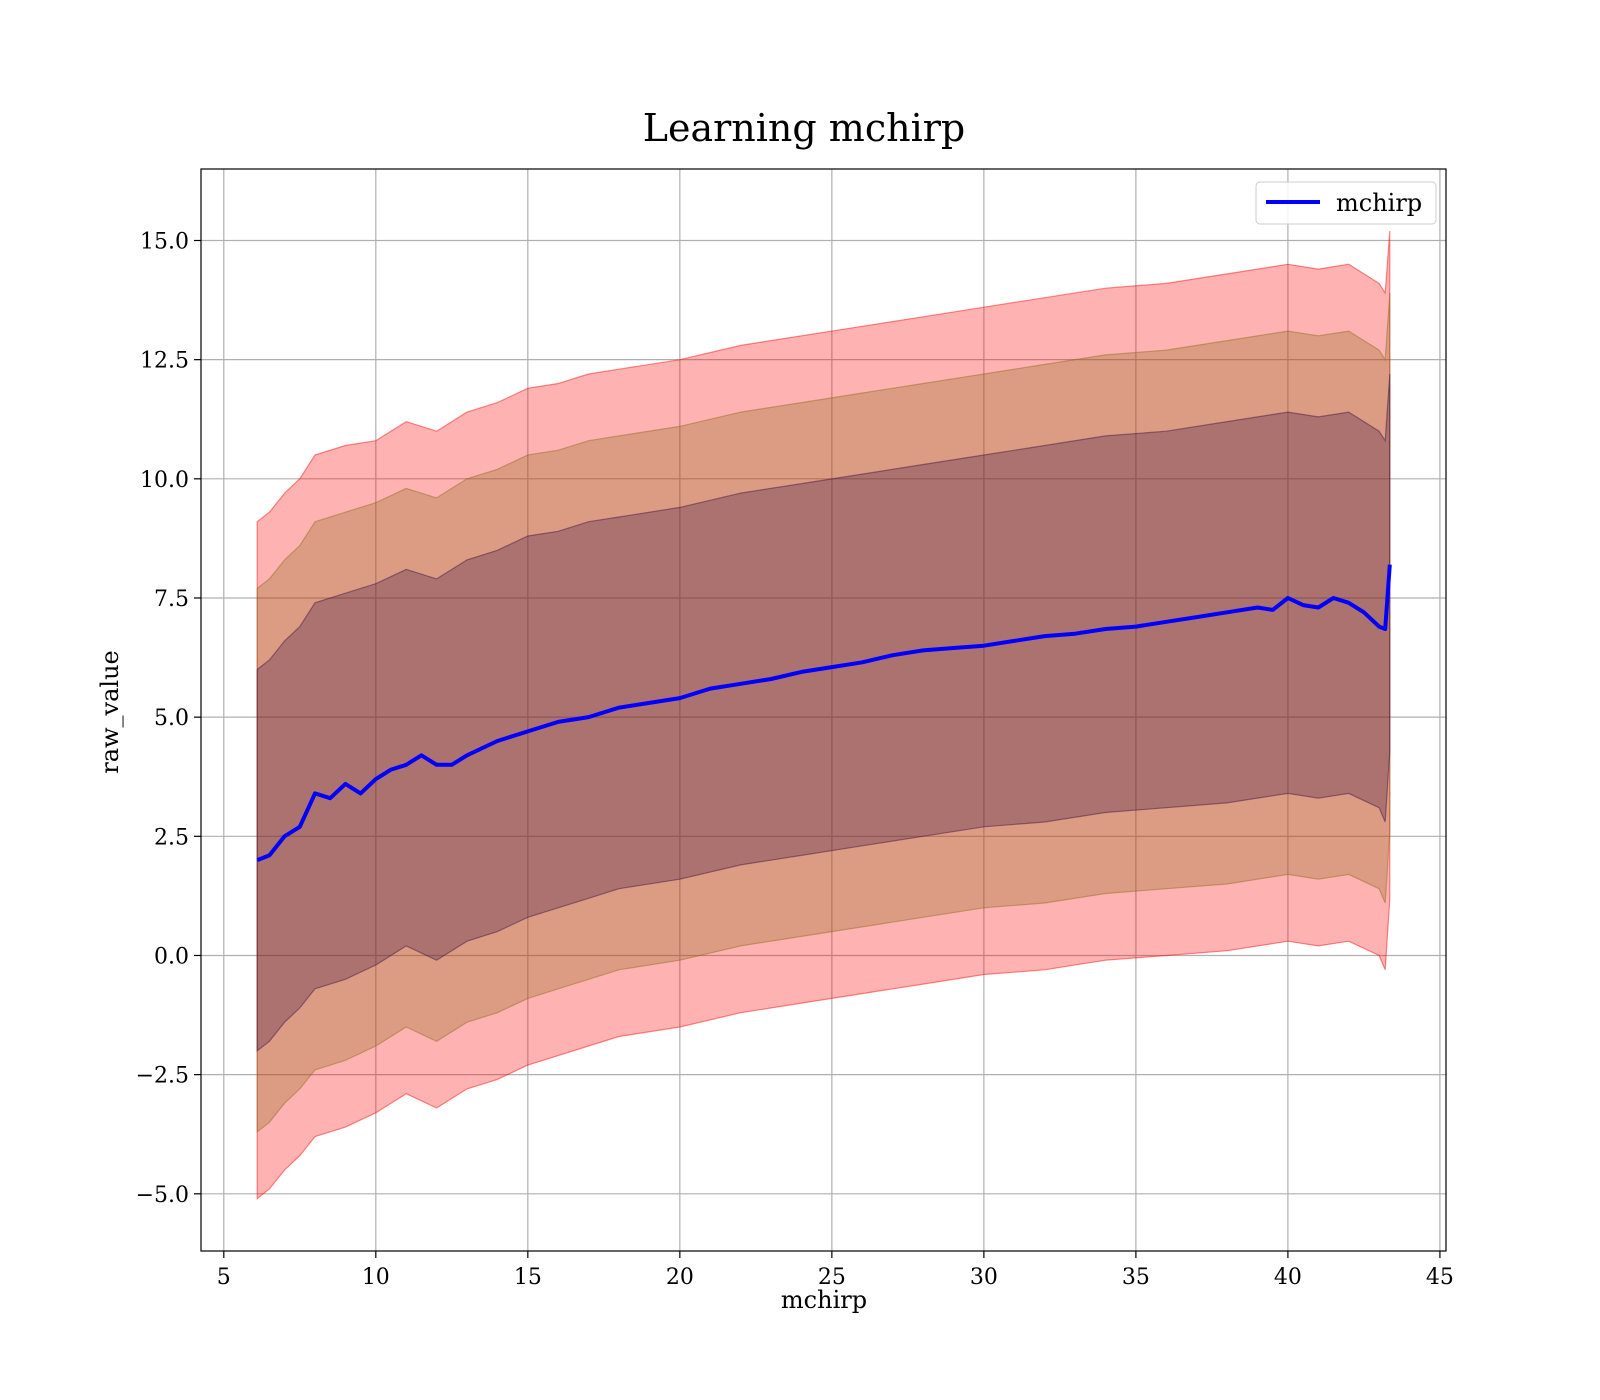 Image resolution: width=1600 pixels, height=1400 pixels. I want to click on y-tick-label: 12.5, so click(164, 361).